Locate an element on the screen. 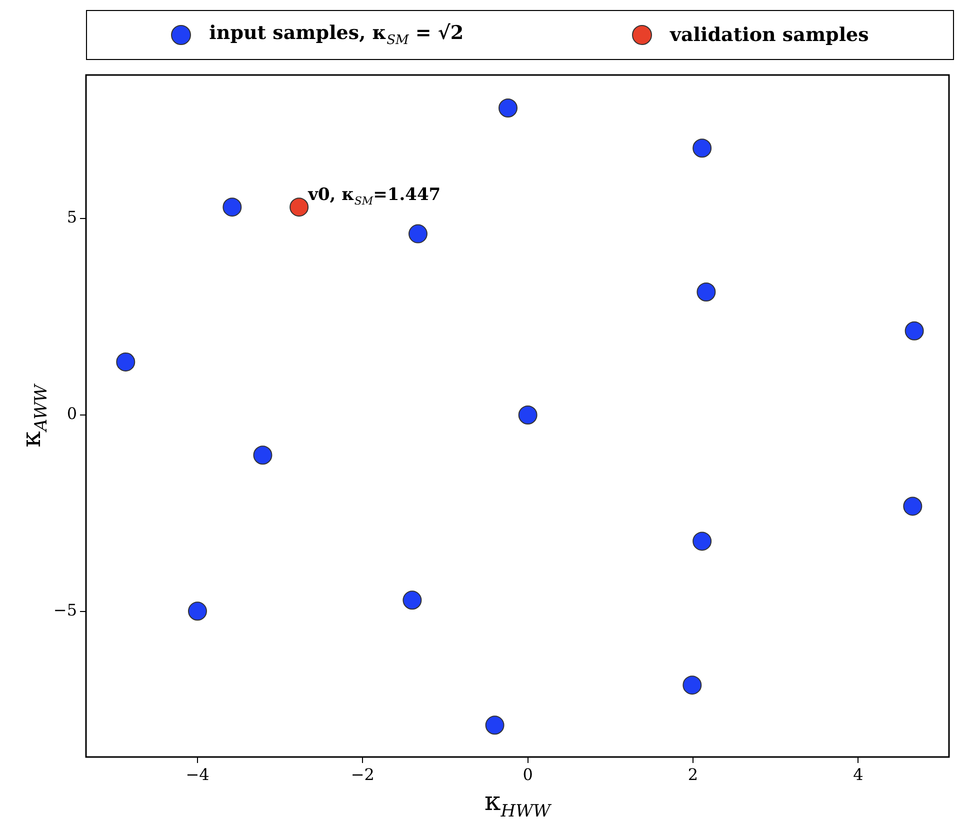  legend-label: validation samples is located at coordinates (769, 35).